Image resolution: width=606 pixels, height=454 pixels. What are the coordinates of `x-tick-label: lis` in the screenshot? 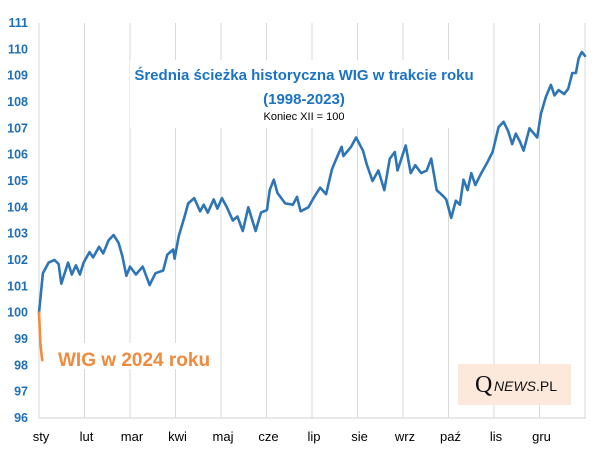 It's located at (496, 436).